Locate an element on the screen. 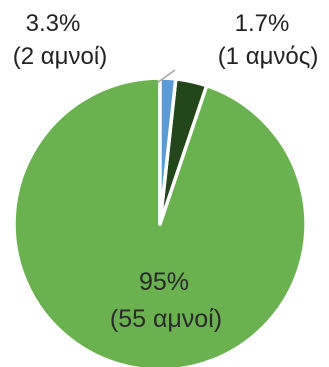 This screenshot has width=329, height=367. slice-label-percent: 1.7% is located at coordinates (262, 23).